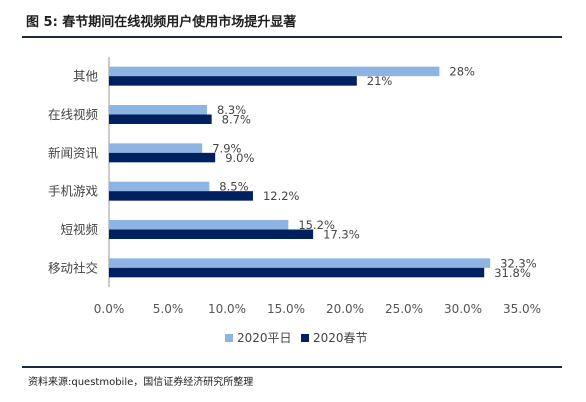 Image resolution: width=586 pixels, height=402 pixels. Describe the element at coordinates (231, 110) in the screenshot. I see `data-label: 8.3%` at that location.